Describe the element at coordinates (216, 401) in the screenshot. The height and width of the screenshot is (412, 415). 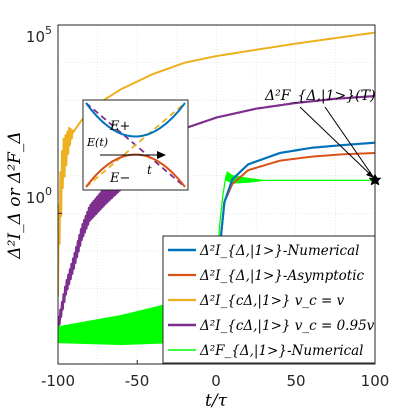
I see `x-axis-label: t/τ` at that location.